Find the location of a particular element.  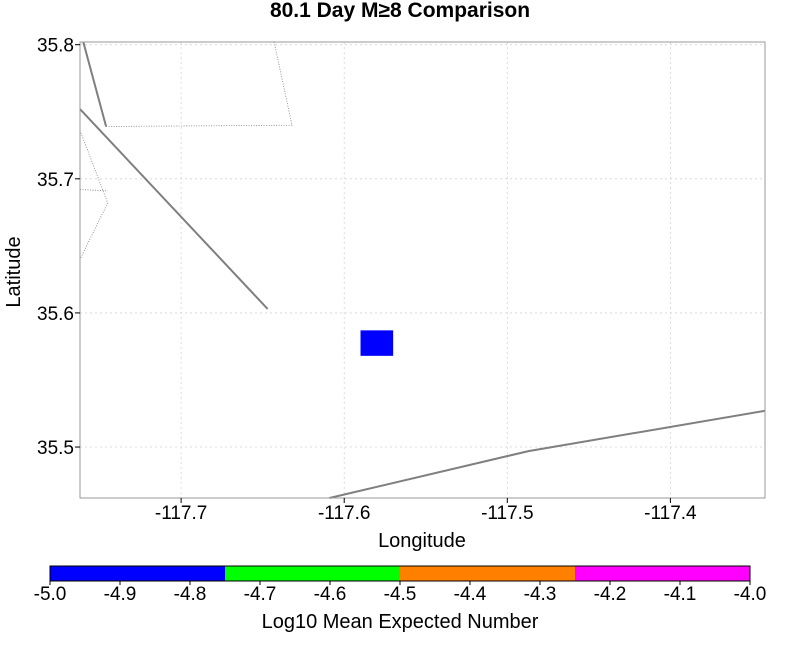

colorbar-tick-label: -4.8 is located at coordinates (190, 594).